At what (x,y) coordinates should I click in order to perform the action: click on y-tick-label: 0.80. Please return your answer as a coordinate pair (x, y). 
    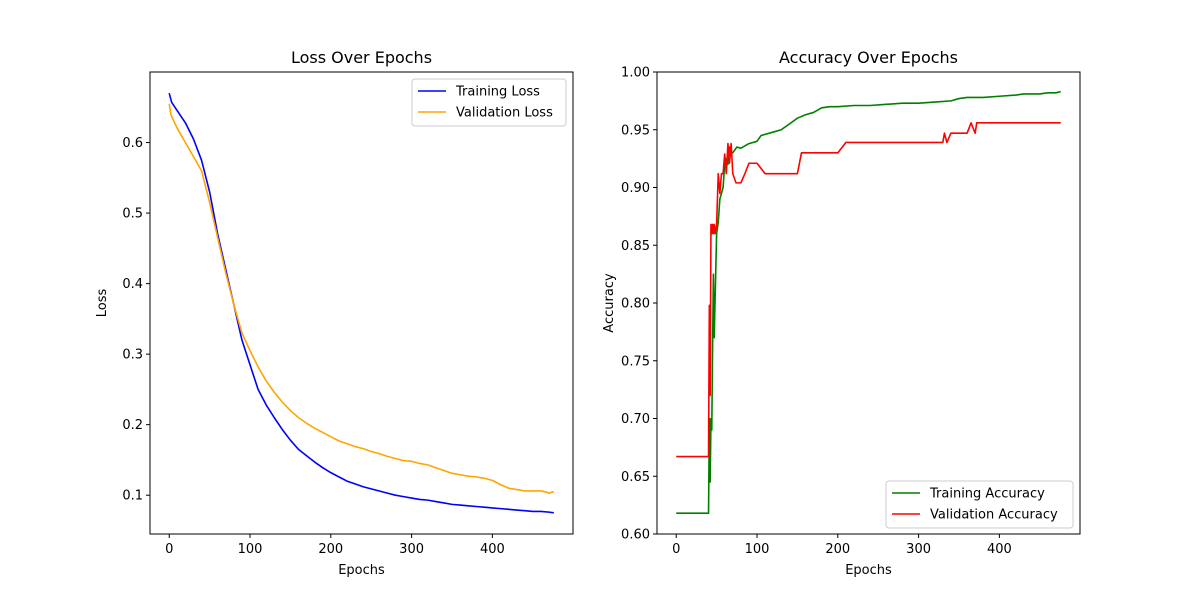
    Looking at the image, I should click on (635, 304).